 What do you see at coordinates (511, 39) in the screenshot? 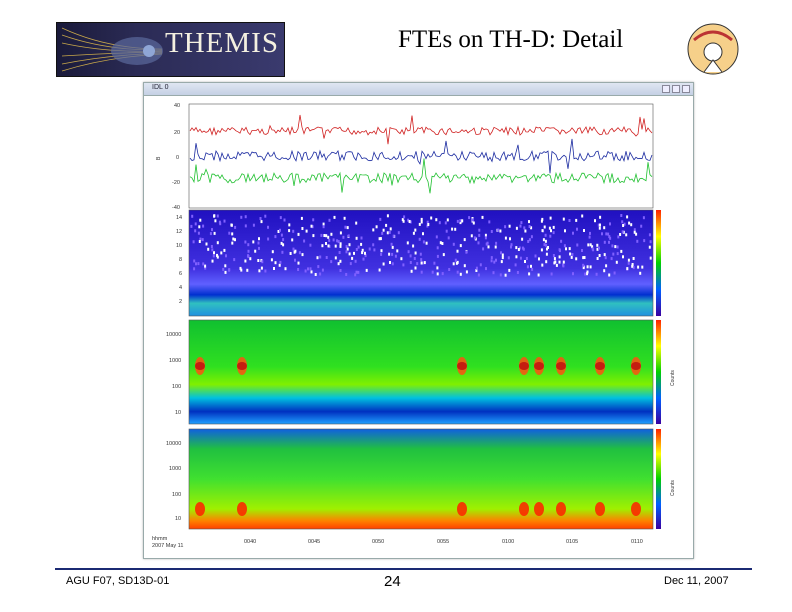
I see `slide-title: FTEs on TH-D: Detail` at bounding box center [511, 39].